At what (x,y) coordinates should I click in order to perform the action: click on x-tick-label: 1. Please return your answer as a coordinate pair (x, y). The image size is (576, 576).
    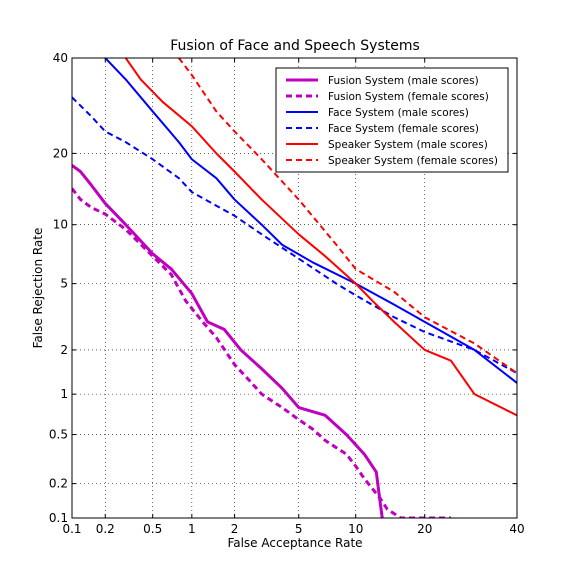
    Looking at the image, I should click on (192, 529).